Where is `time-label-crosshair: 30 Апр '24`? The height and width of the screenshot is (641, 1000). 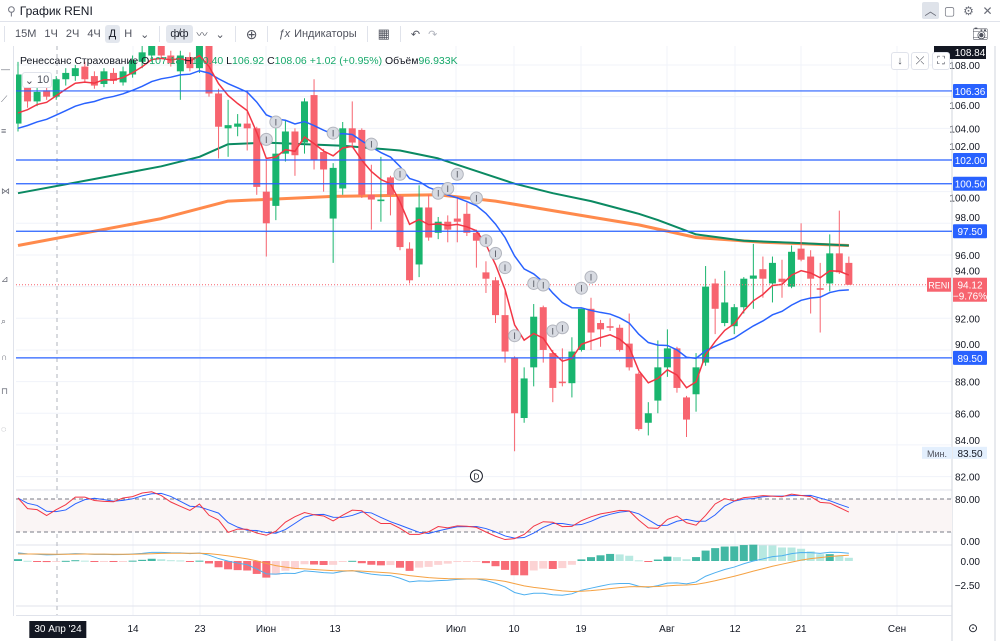
time-label-crosshair: 30 Апр '24 is located at coordinates (58, 629).